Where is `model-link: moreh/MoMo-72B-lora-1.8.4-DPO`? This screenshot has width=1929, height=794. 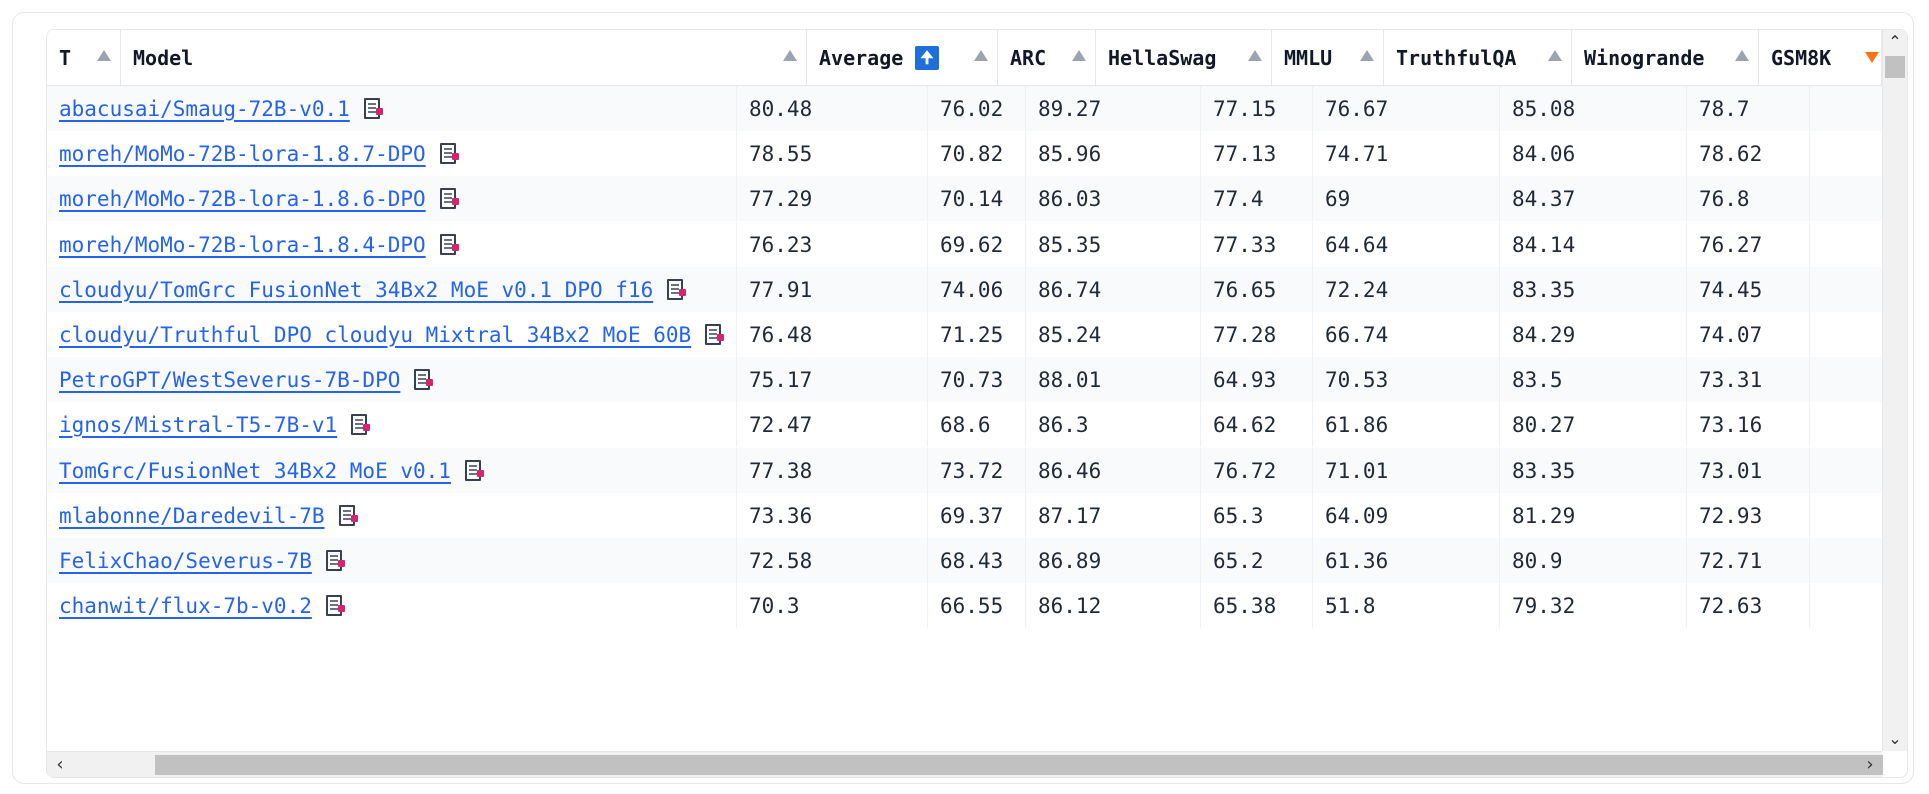 model-link: moreh/MoMo-72B-lora-1.8.4-DPO is located at coordinates (242, 244).